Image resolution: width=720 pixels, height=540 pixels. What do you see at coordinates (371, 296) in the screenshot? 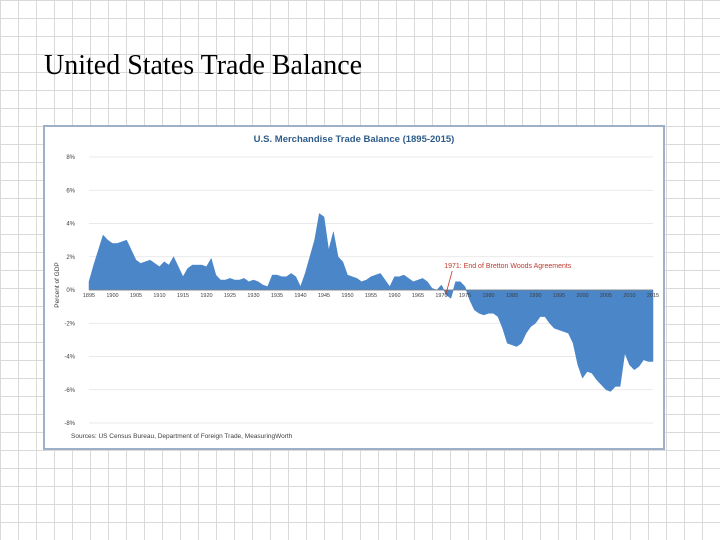
I see `x-tick-label: 1955` at bounding box center [371, 296].